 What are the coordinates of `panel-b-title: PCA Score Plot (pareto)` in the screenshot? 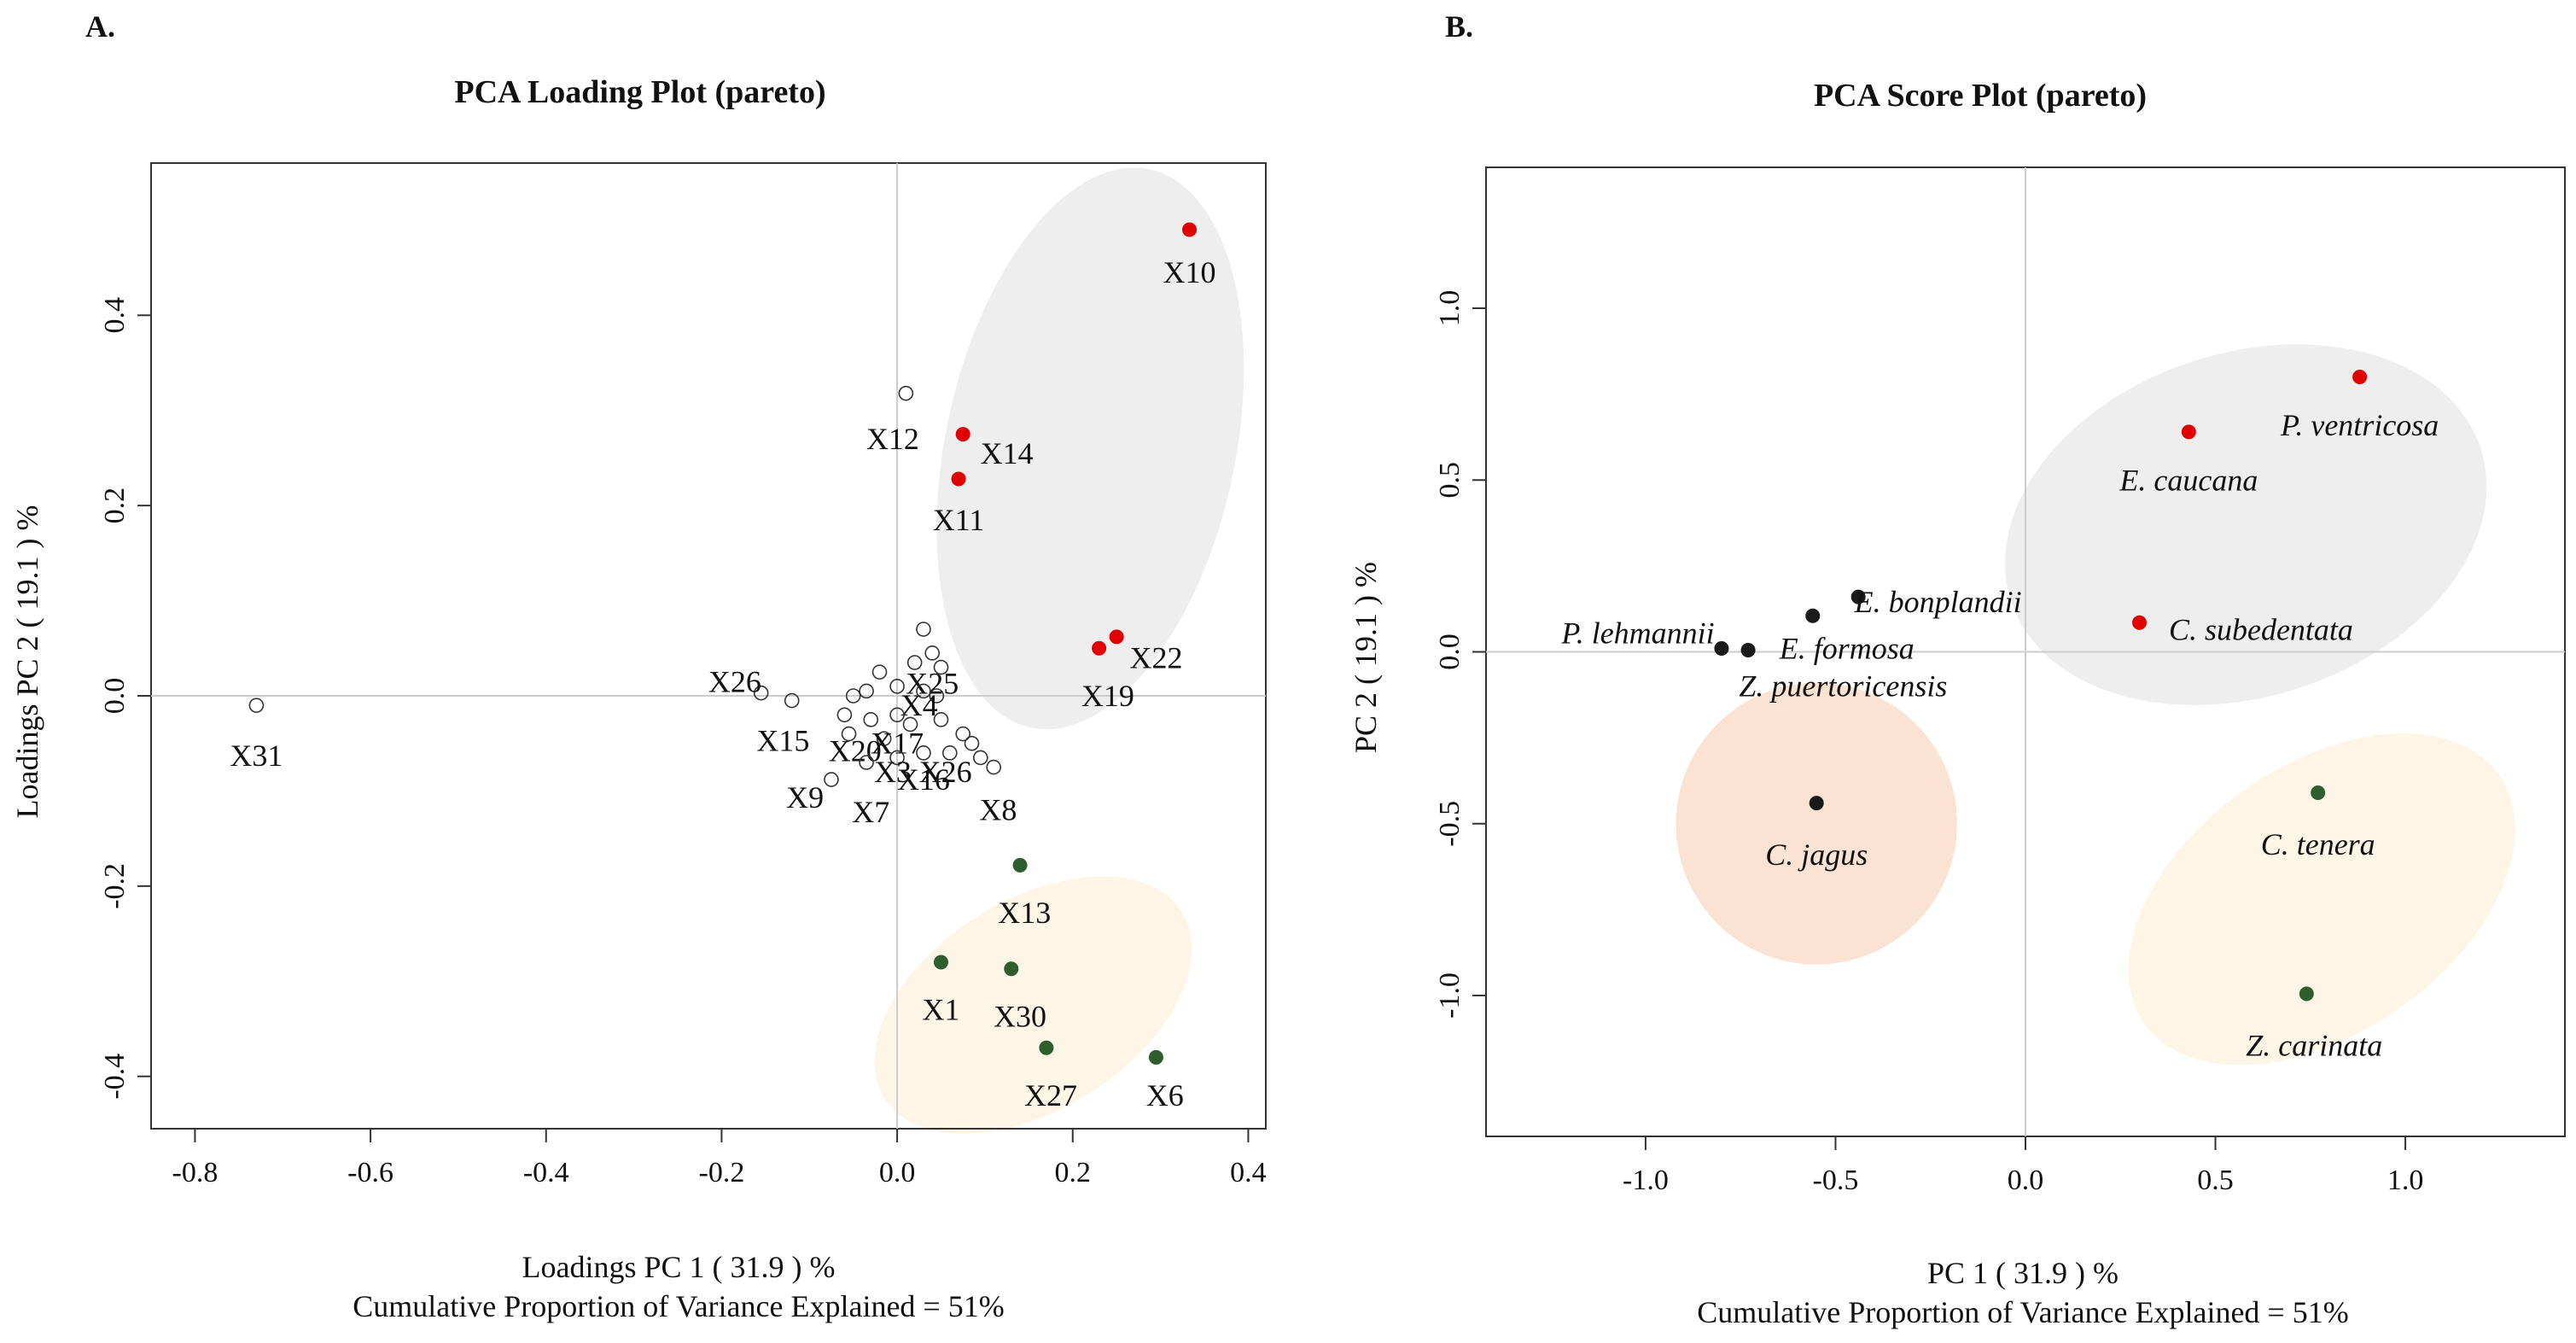 It's located at (1980, 96).